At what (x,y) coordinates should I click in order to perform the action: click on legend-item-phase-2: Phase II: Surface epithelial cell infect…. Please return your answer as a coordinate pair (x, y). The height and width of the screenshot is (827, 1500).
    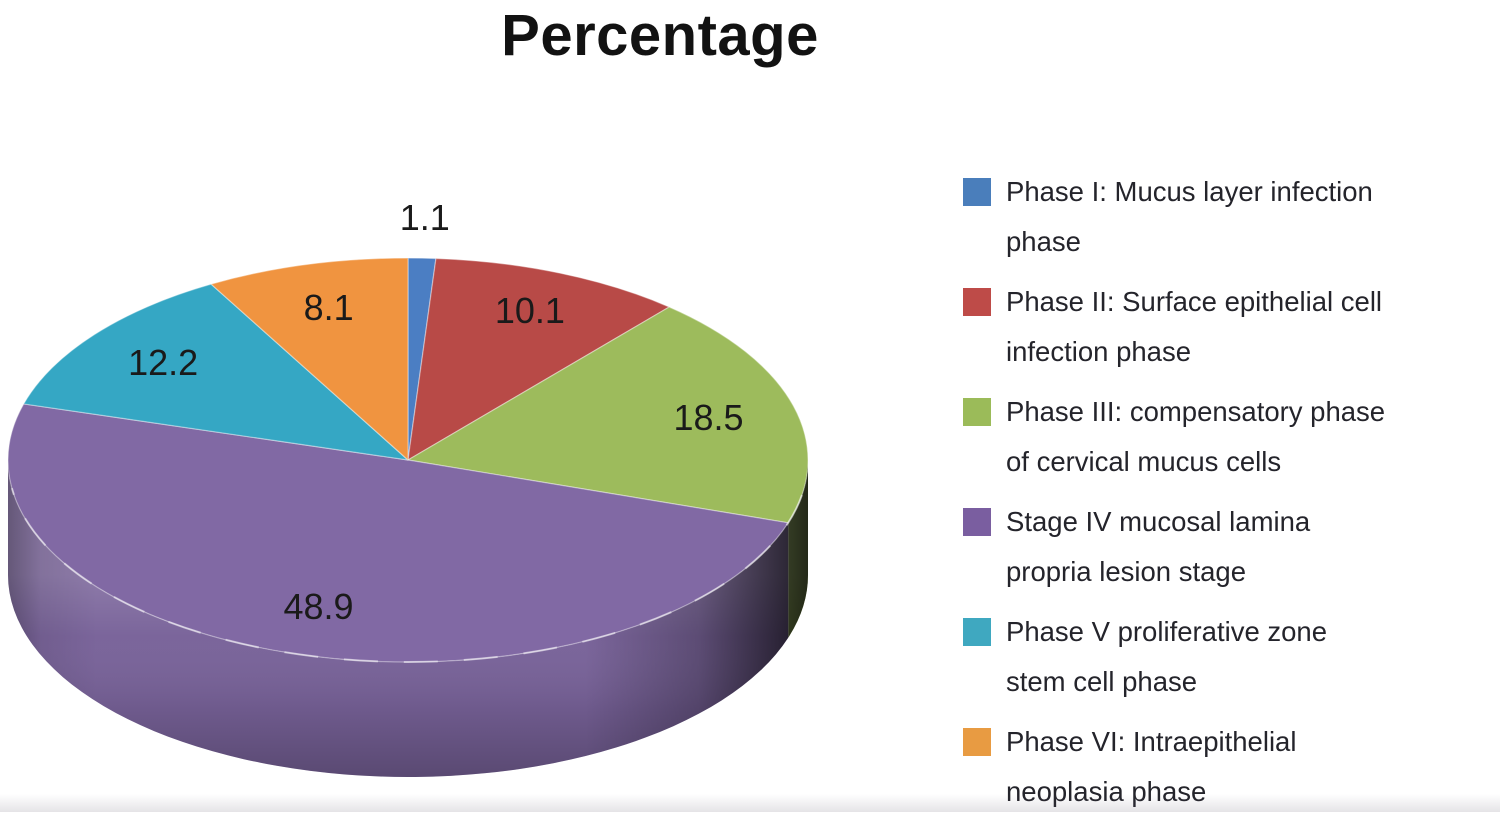
    Looking at the image, I should click on (1228, 327).